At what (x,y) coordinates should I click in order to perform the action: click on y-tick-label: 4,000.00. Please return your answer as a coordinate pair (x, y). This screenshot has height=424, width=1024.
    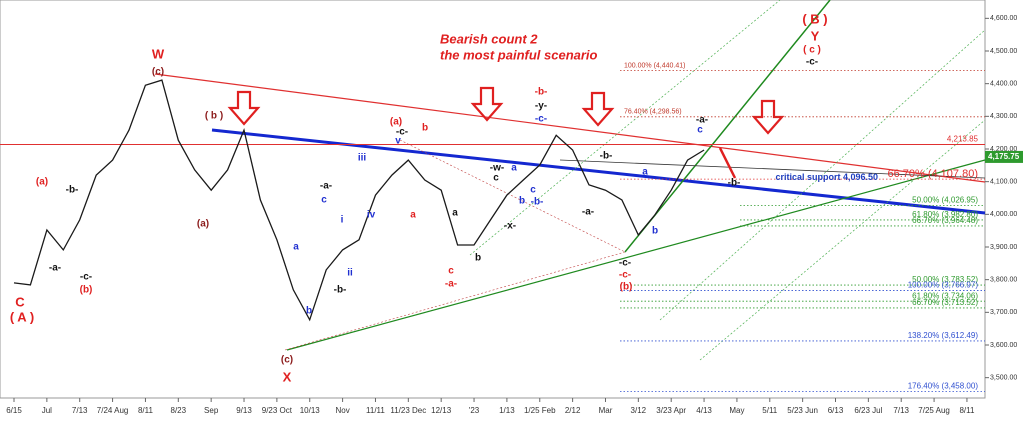
    Looking at the image, I should click on (1003, 214).